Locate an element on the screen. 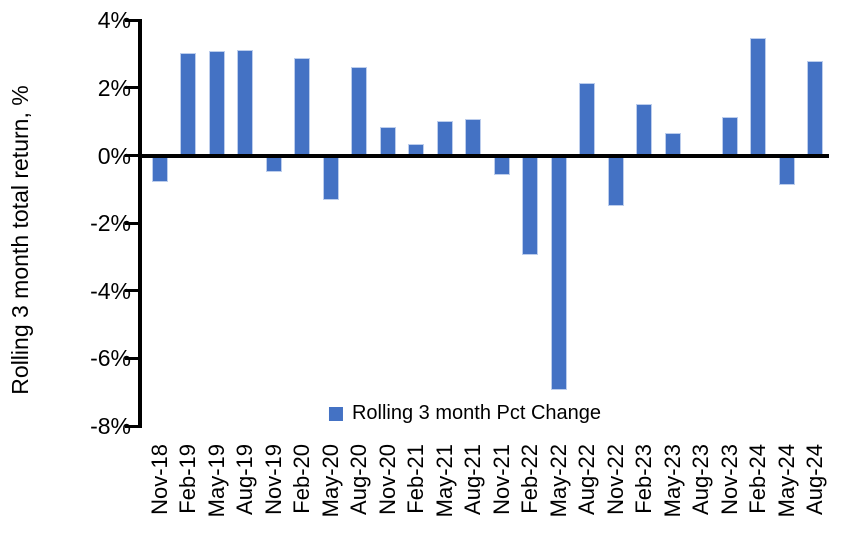  y-tick-label: -4% is located at coordinates (110, 290).